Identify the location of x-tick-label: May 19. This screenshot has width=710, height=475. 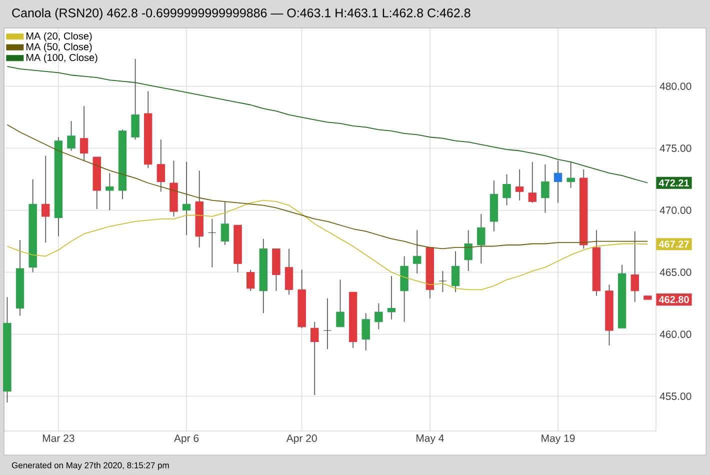
(558, 439).